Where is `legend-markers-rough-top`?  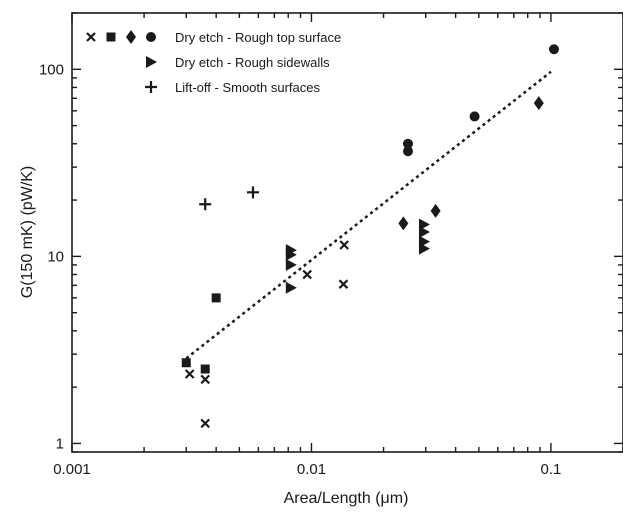
legend-markers-rough-top is located at coordinates (121, 37).